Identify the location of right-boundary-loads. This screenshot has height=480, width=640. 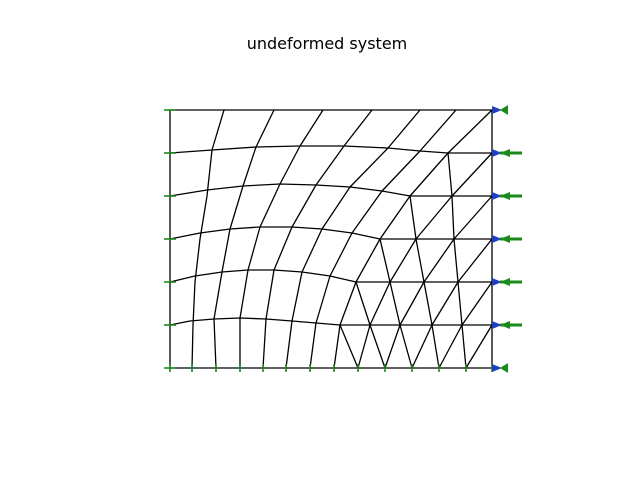
(507, 239).